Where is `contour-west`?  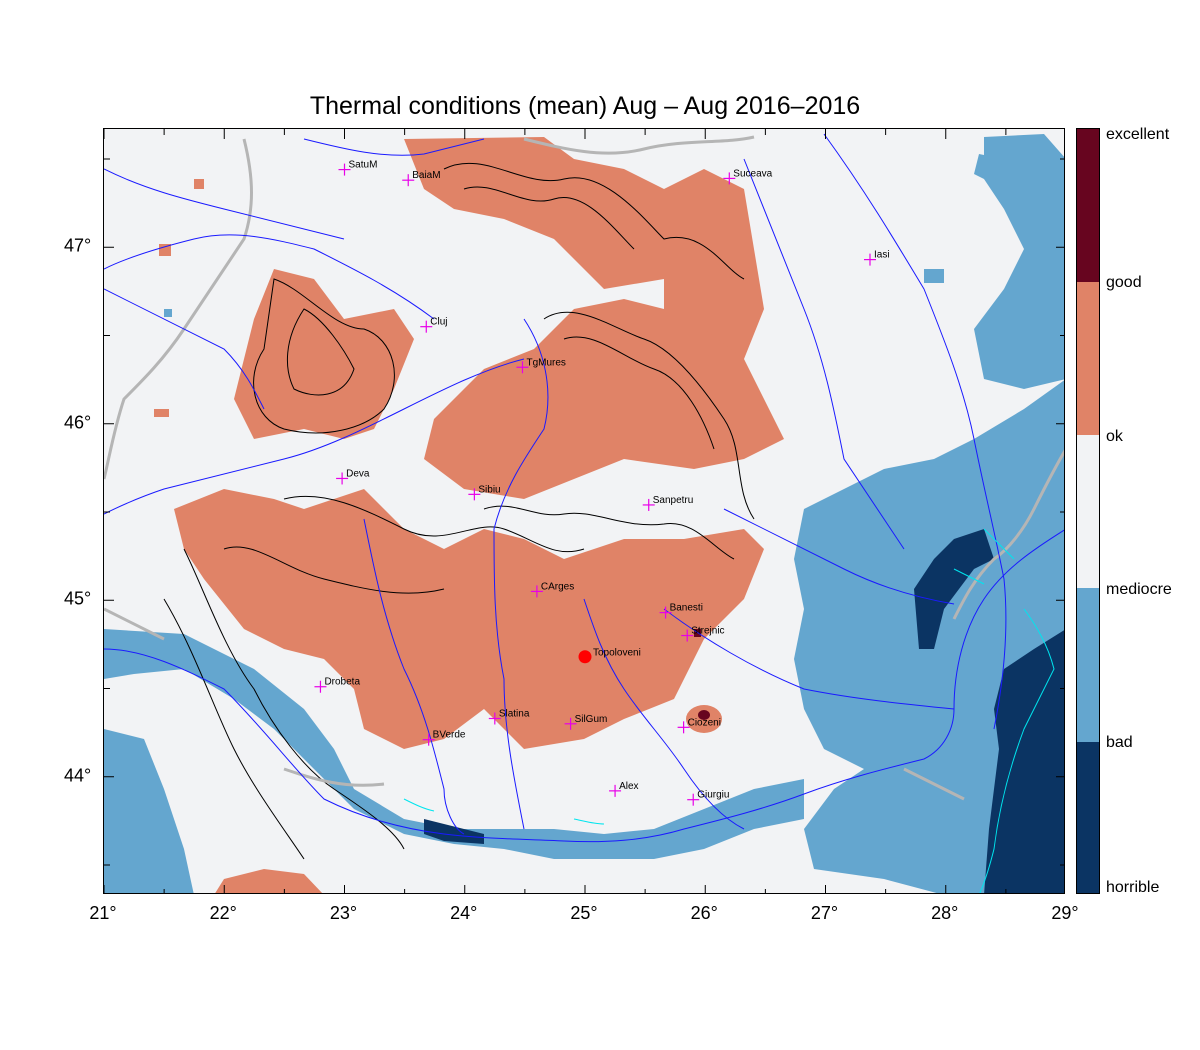 contour-west is located at coordinates (324, 356).